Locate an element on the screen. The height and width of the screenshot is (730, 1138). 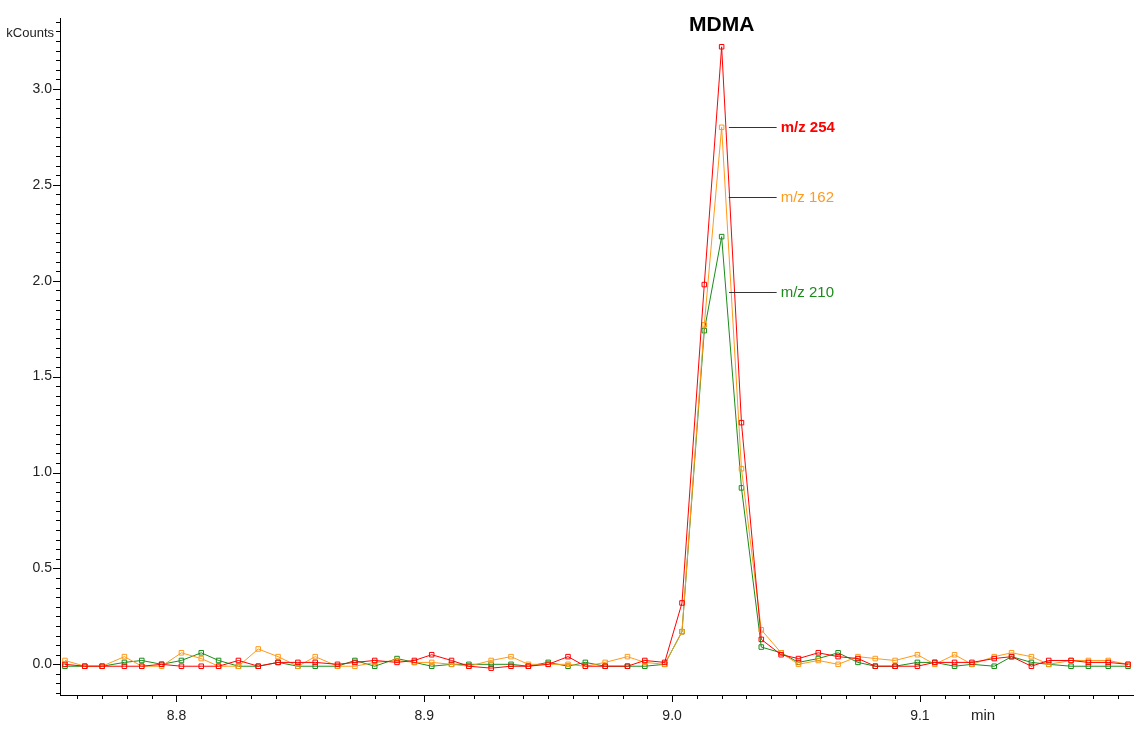
text: m/z 210 is located at coordinates (807, 291).